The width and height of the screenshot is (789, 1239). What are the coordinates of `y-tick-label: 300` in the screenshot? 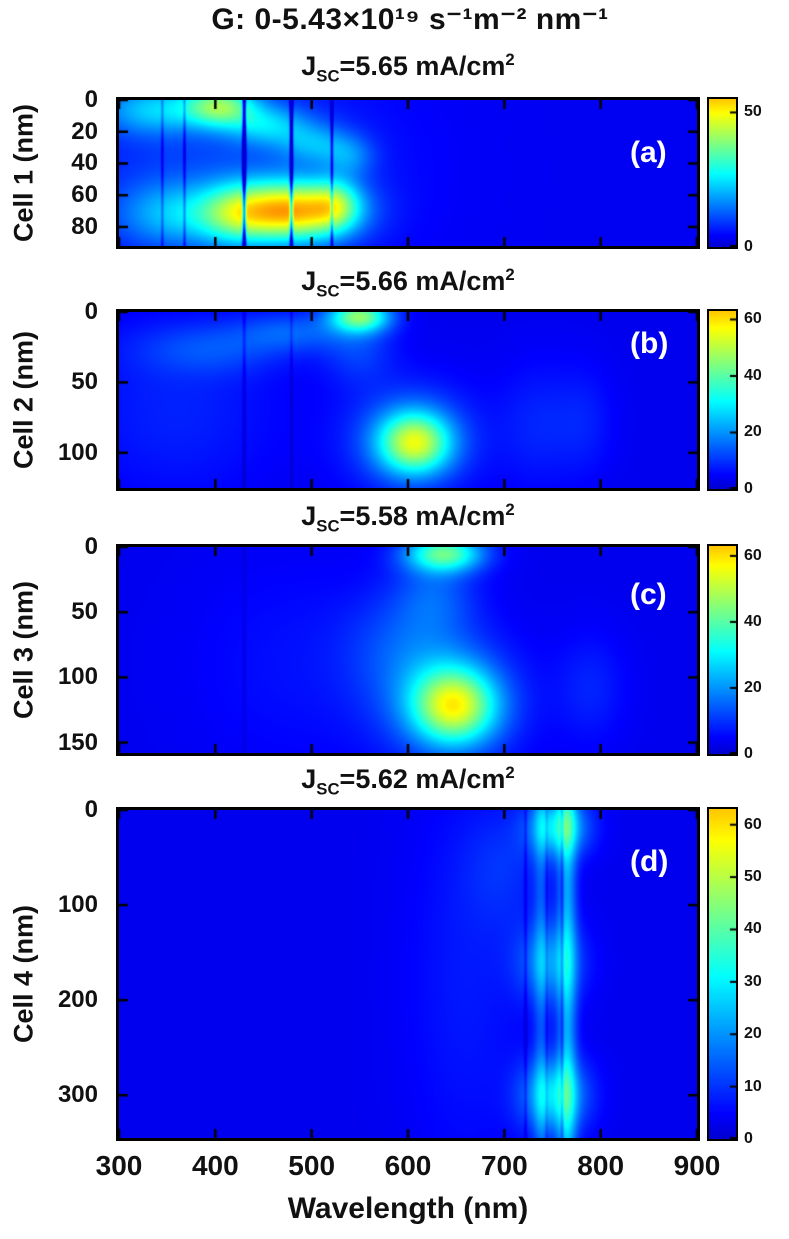 It's located at (77, 1095).